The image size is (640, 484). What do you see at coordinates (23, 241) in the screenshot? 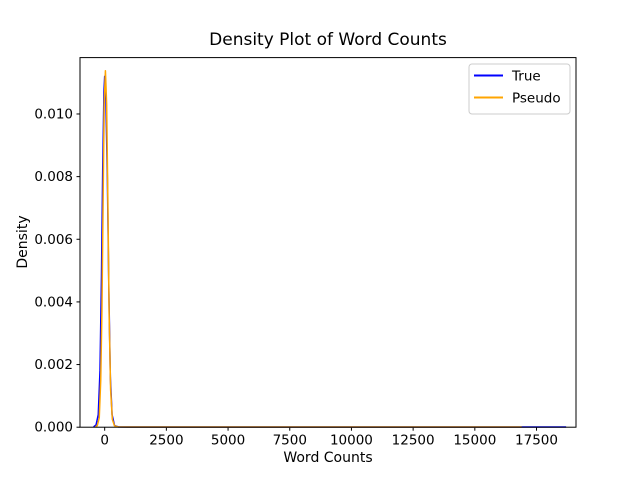
I see `y-axis-label: Density` at bounding box center [23, 241].